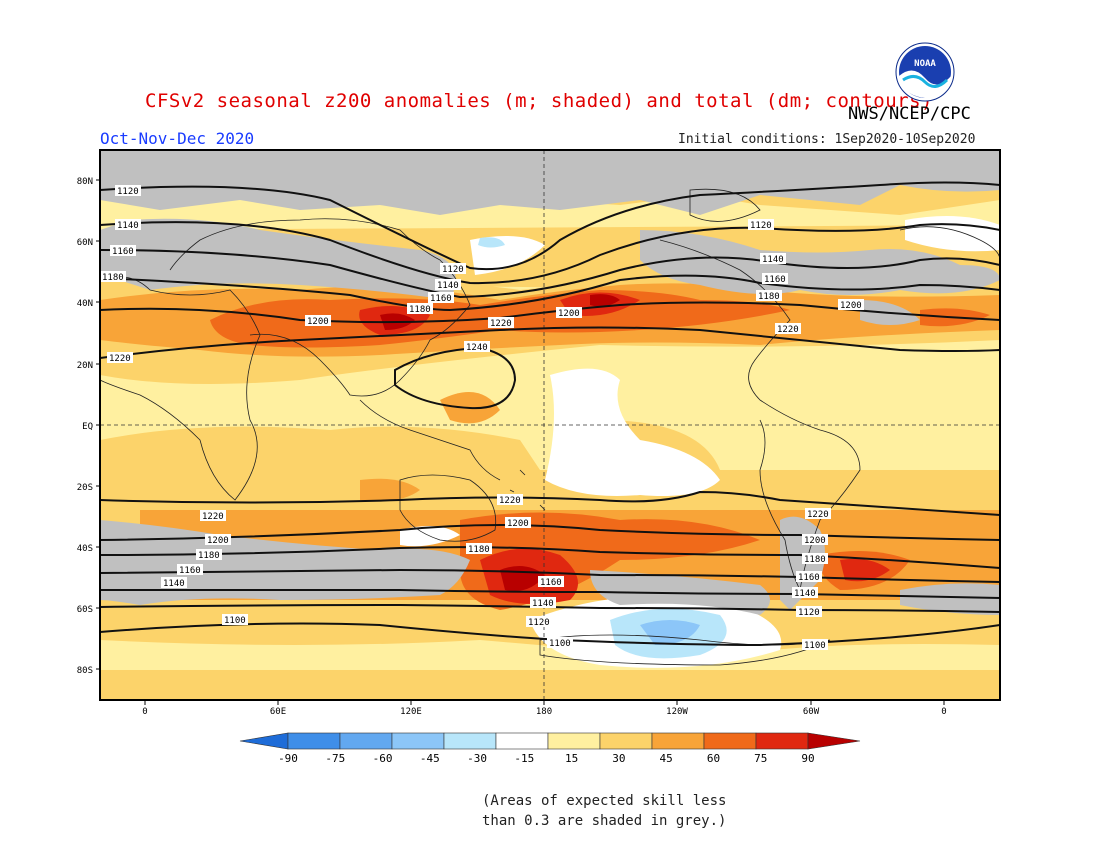 This screenshot has height=850, width=1100. Describe the element at coordinates (85, 549) in the screenshot. I see `lat-tick-label: 40S` at that location.